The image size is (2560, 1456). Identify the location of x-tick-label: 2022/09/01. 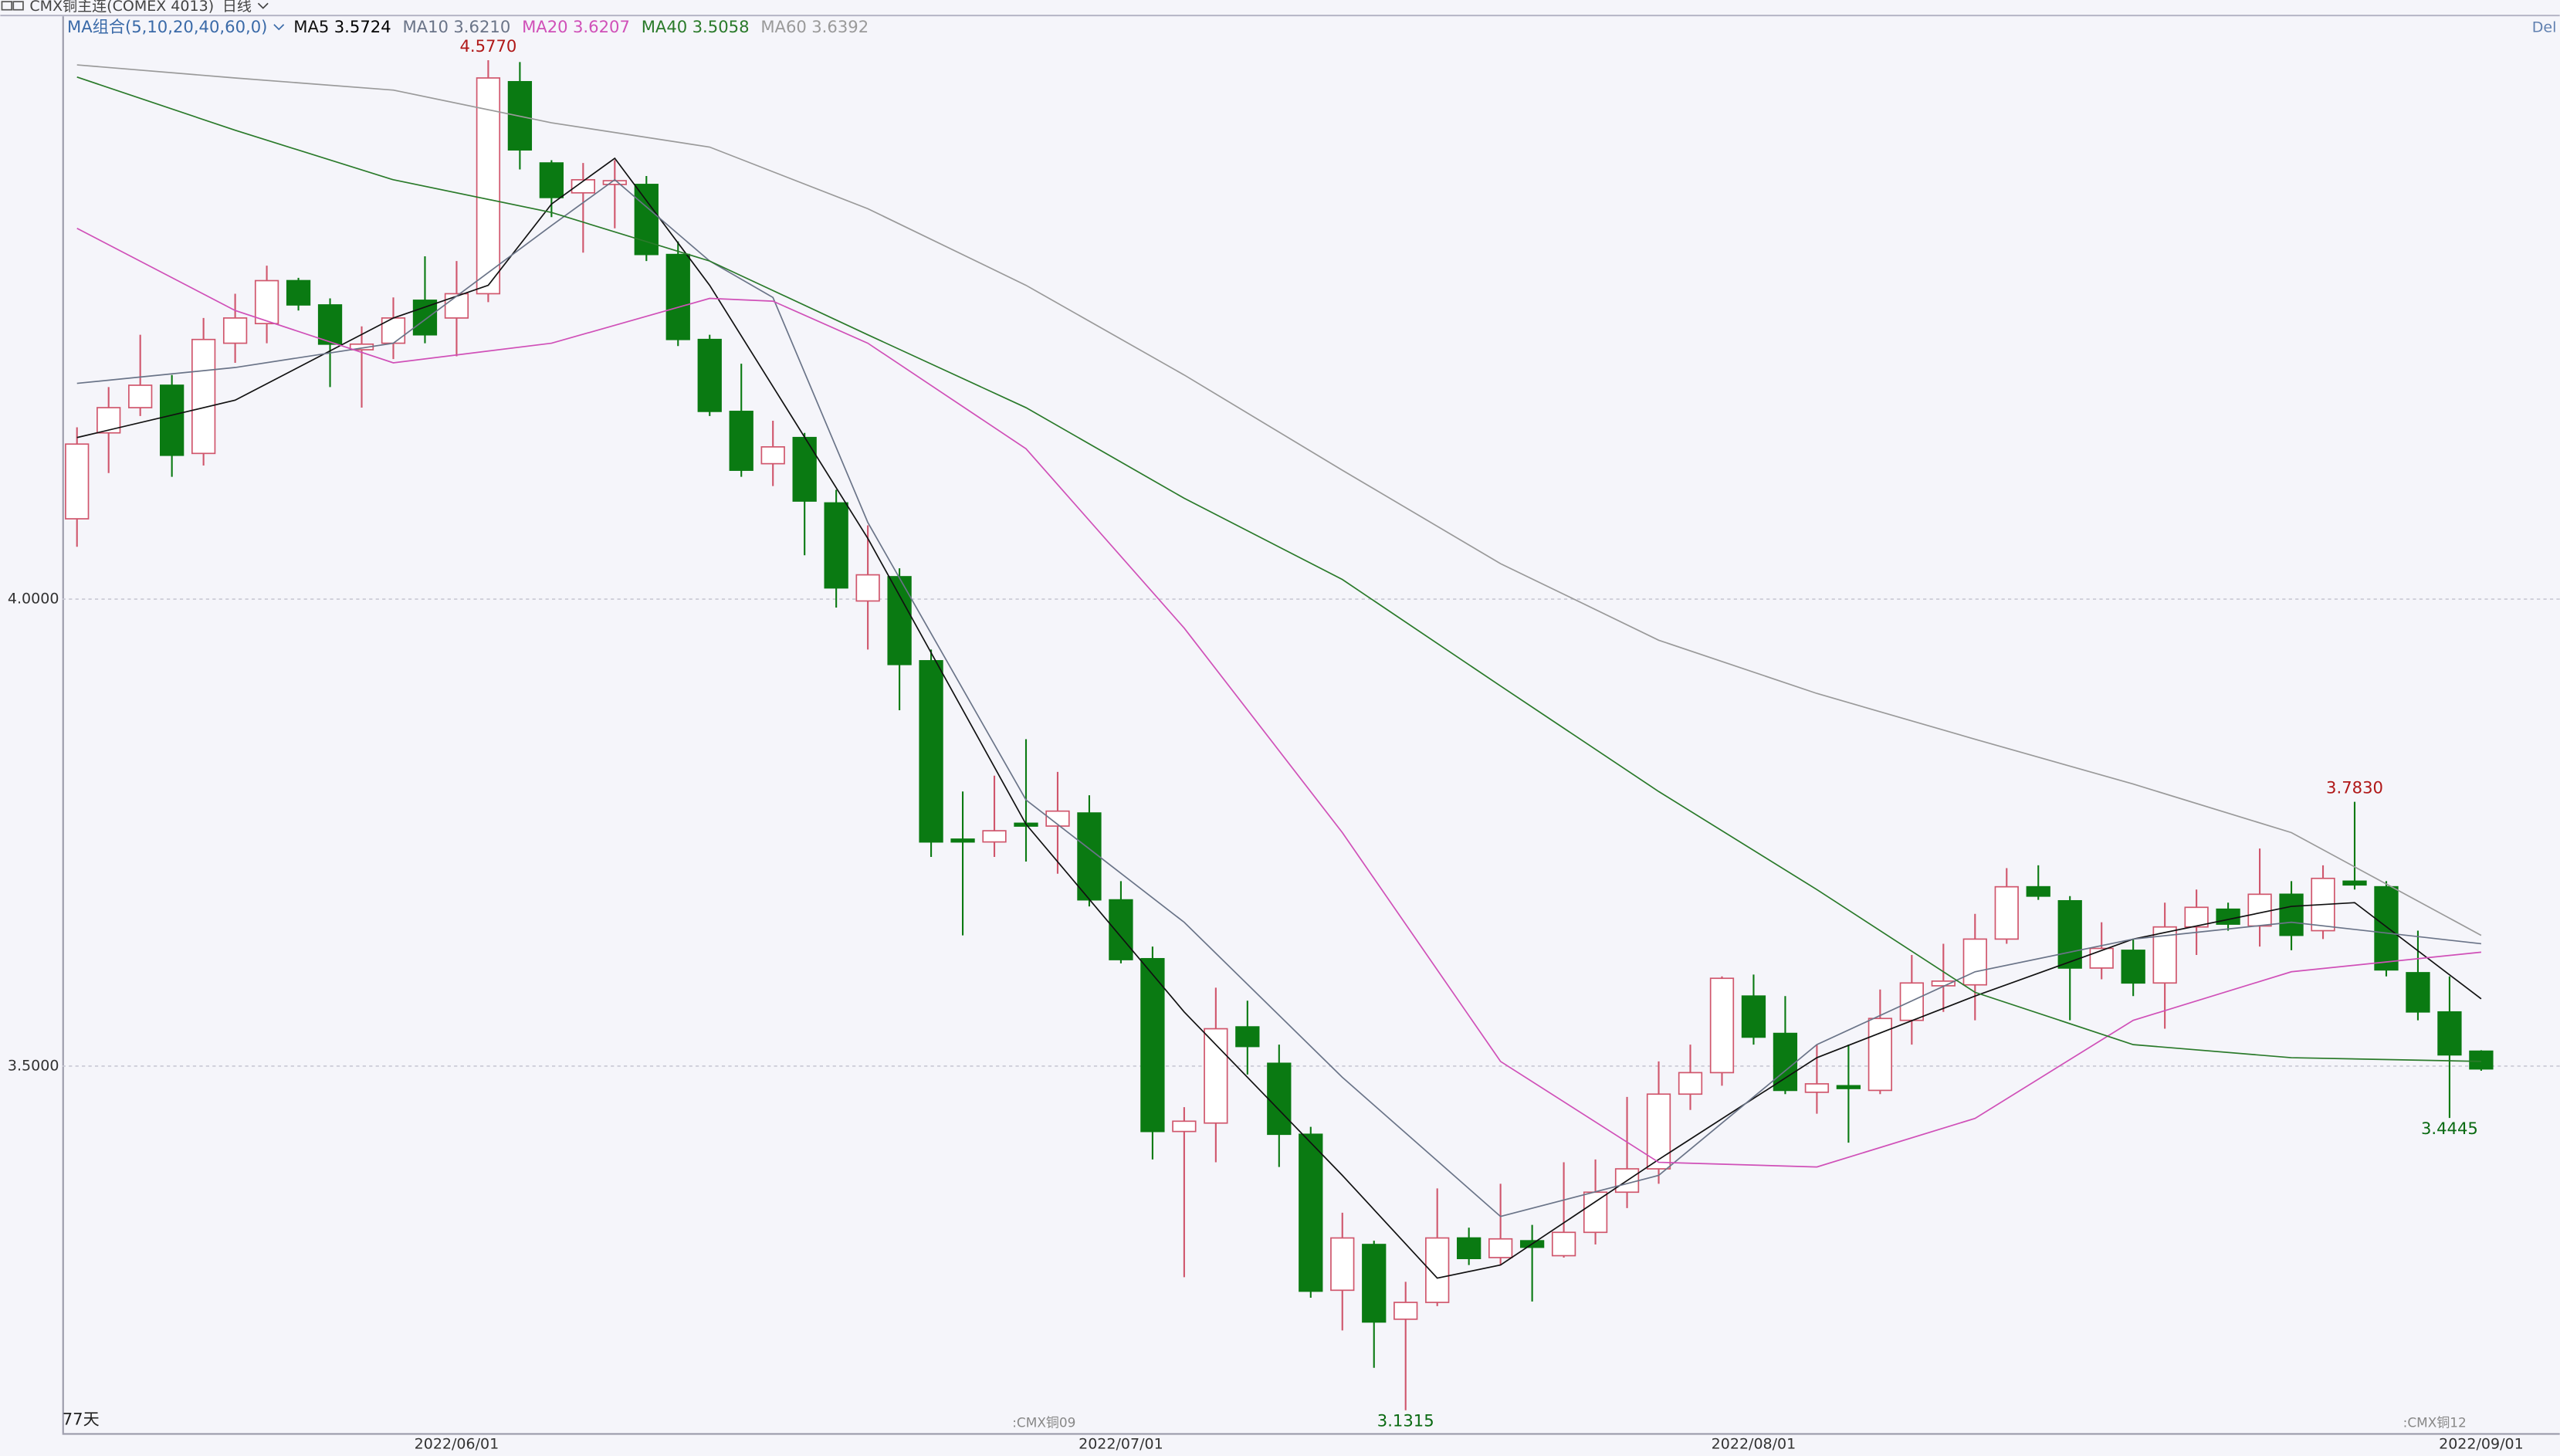
(2481, 1444).